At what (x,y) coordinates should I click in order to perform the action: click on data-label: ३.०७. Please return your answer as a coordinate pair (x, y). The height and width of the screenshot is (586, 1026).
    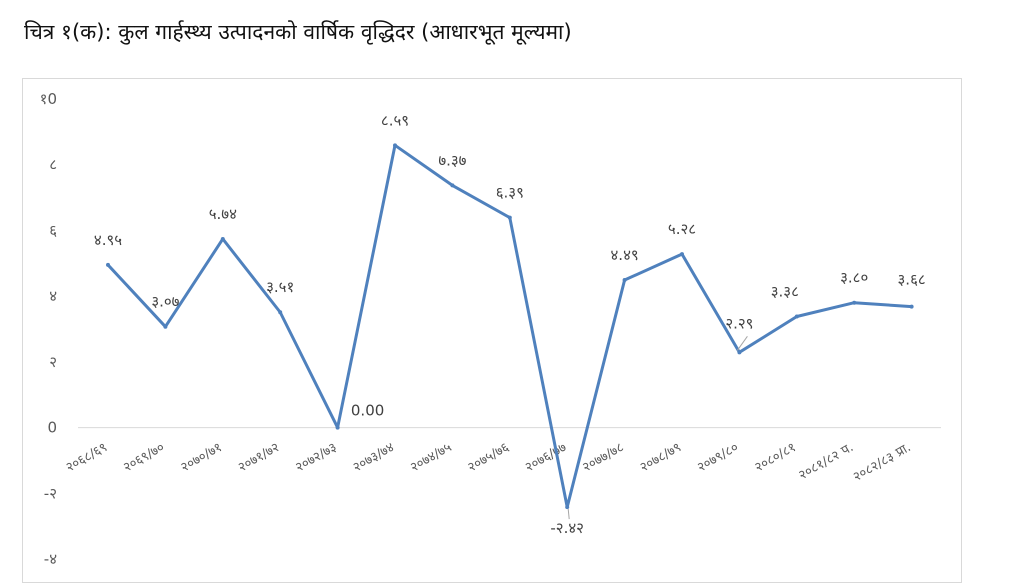
    Looking at the image, I should click on (165, 302).